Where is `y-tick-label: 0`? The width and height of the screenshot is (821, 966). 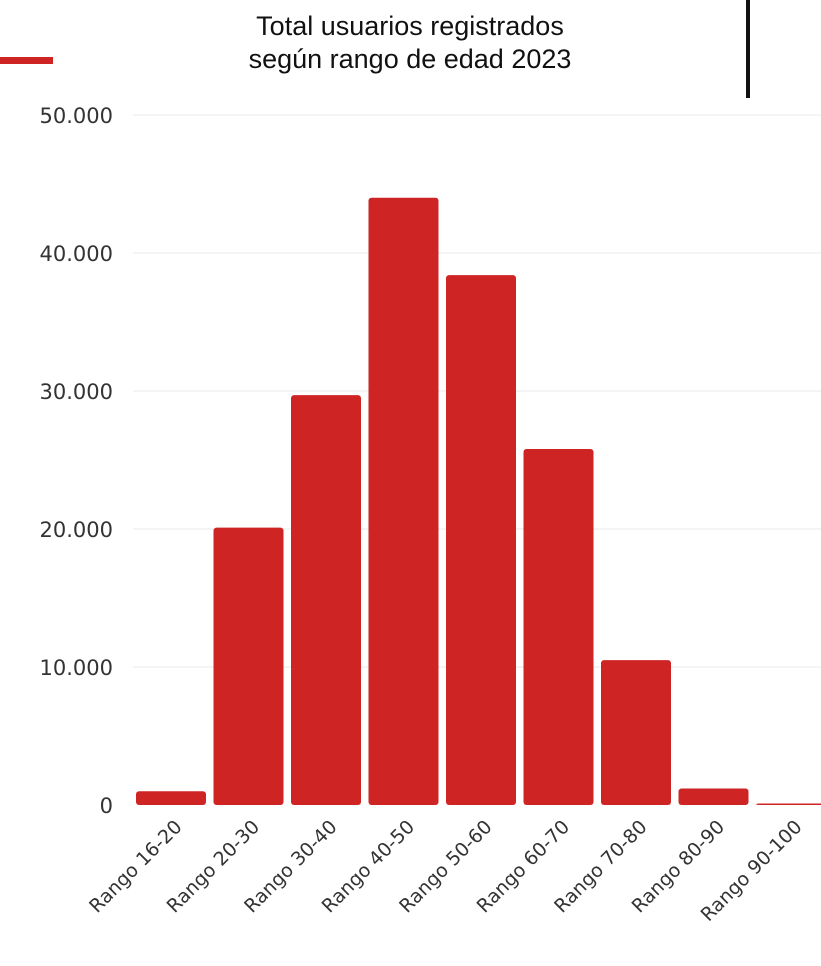 y-tick-label: 0 is located at coordinates (106, 806).